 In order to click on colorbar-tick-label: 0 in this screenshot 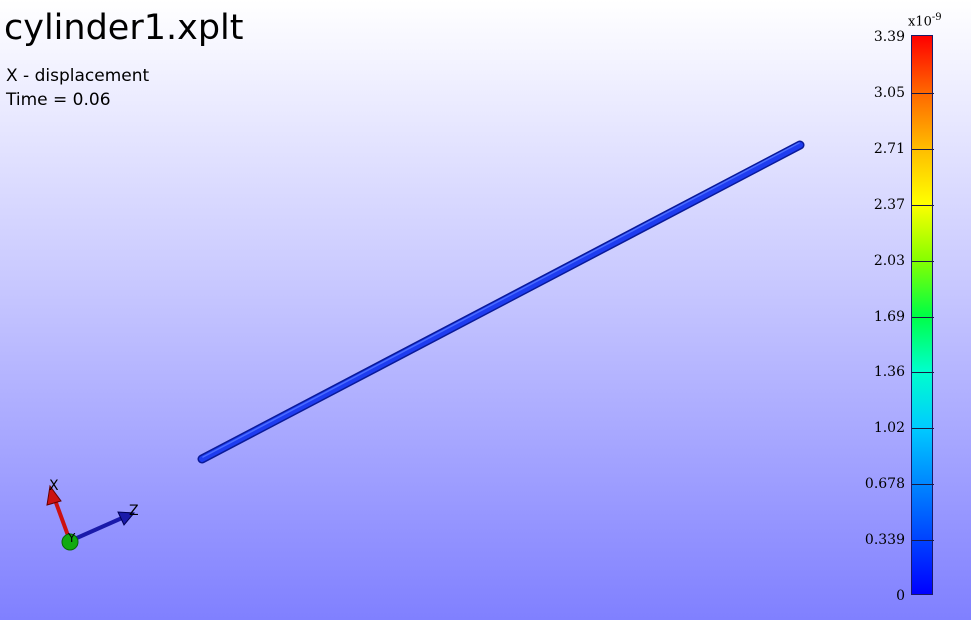, I will do `click(900, 596)`.